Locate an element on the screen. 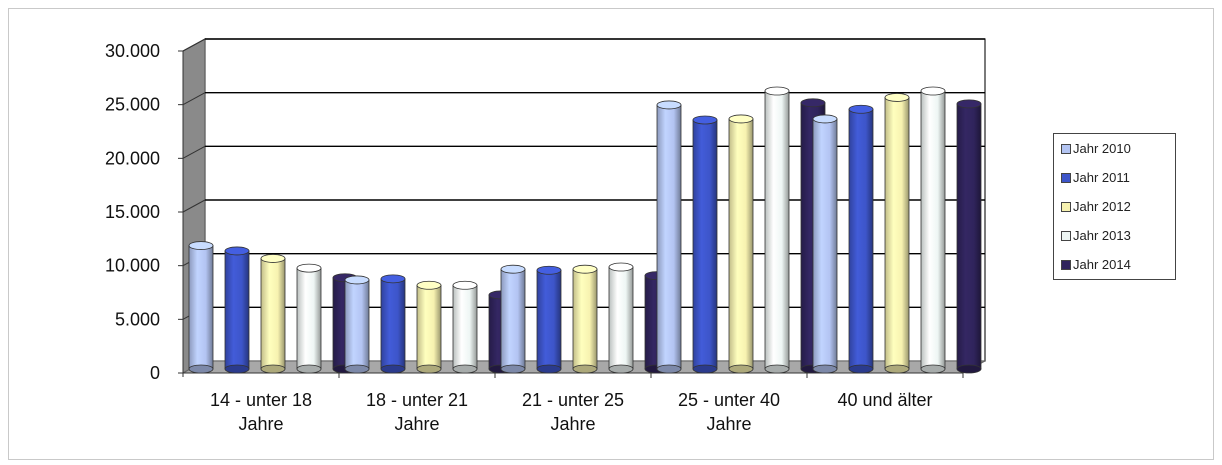 Image resolution: width=1222 pixels, height=465 pixels. y-tick-labels: 0 5.000 10.000 15.000 20.000 25.000 30.000 is located at coordinates (132, 212).